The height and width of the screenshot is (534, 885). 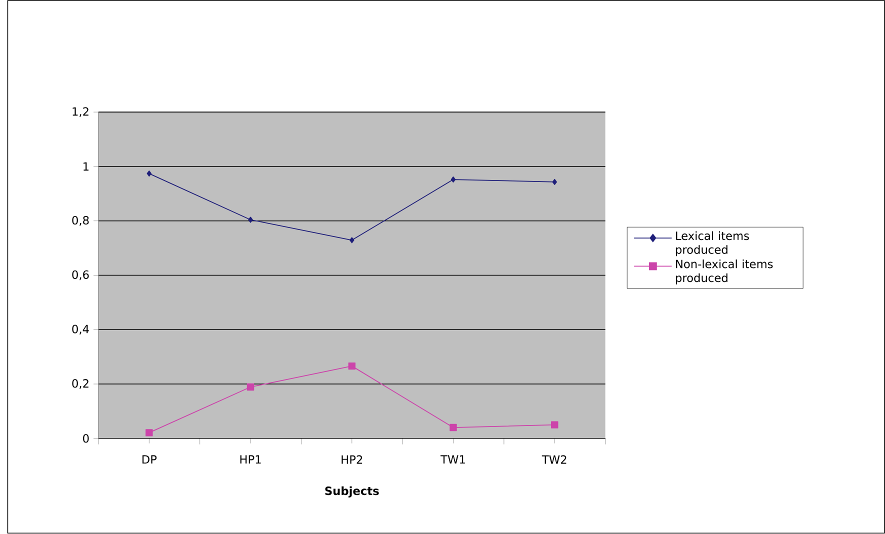 What do you see at coordinates (86, 166) in the screenshot?
I see `y-tick-label: 1` at bounding box center [86, 166].